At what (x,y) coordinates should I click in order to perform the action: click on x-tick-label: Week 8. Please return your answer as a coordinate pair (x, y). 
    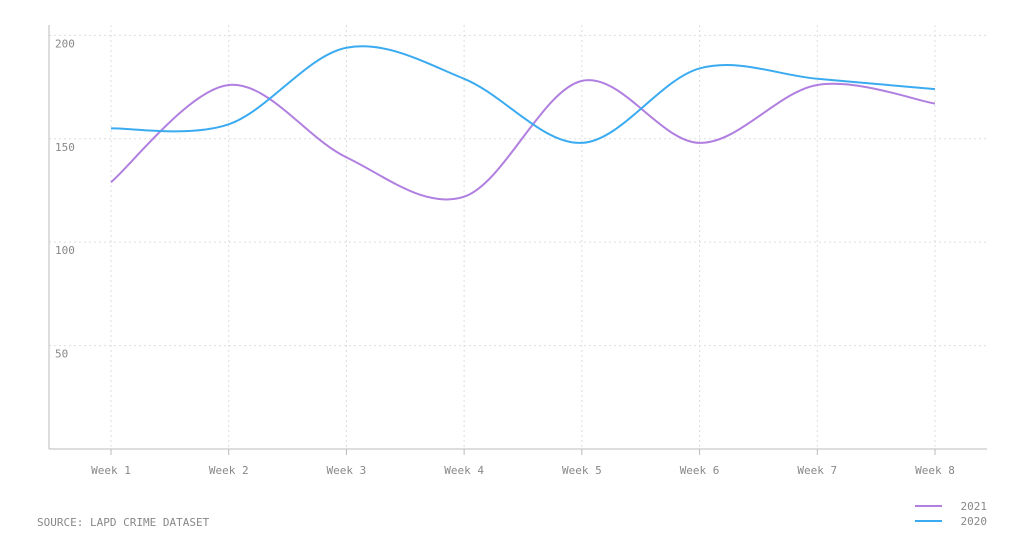
    Looking at the image, I should click on (935, 470).